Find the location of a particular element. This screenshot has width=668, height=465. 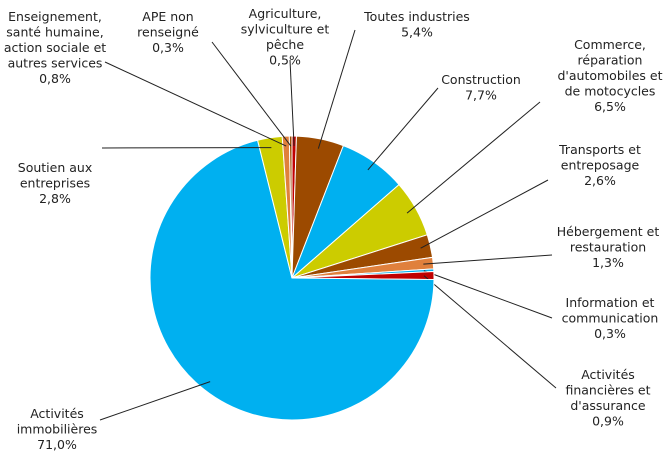

label-line: Commerce, is located at coordinates (610, 44).